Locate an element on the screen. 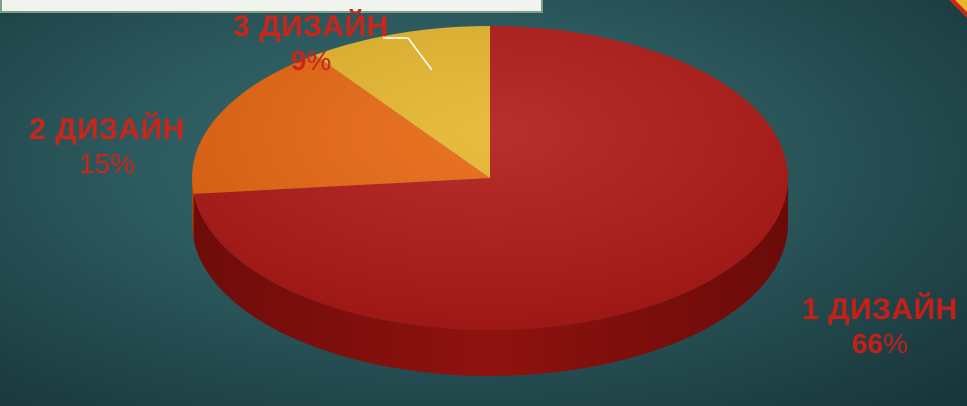  slice-label-pct-number: 66 is located at coordinates (867, 343).